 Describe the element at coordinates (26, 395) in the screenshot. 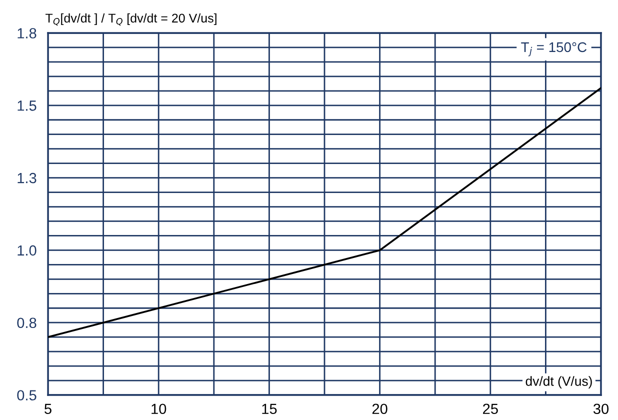

I see `y-tick-label: 0.5` at that location.